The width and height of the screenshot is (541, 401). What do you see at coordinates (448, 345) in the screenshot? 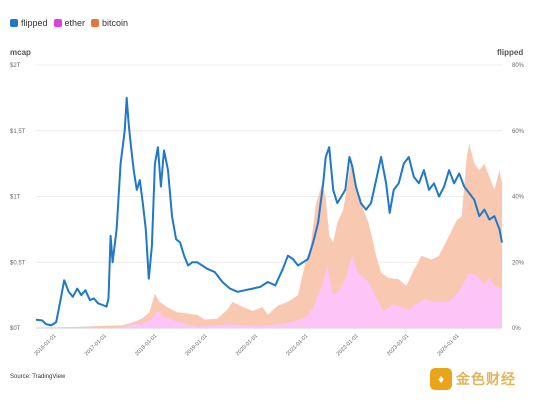
I see `x-tick-label: 2024-01-01` at bounding box center [448, 345].